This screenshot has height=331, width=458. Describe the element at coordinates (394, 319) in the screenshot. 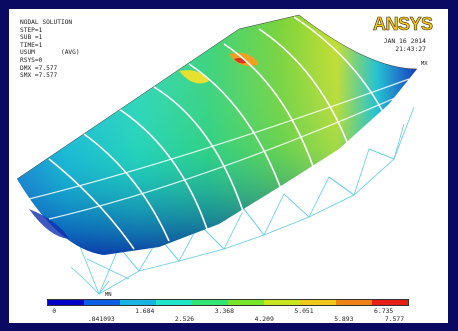

I see `legend-tick: 7.577` at that location.